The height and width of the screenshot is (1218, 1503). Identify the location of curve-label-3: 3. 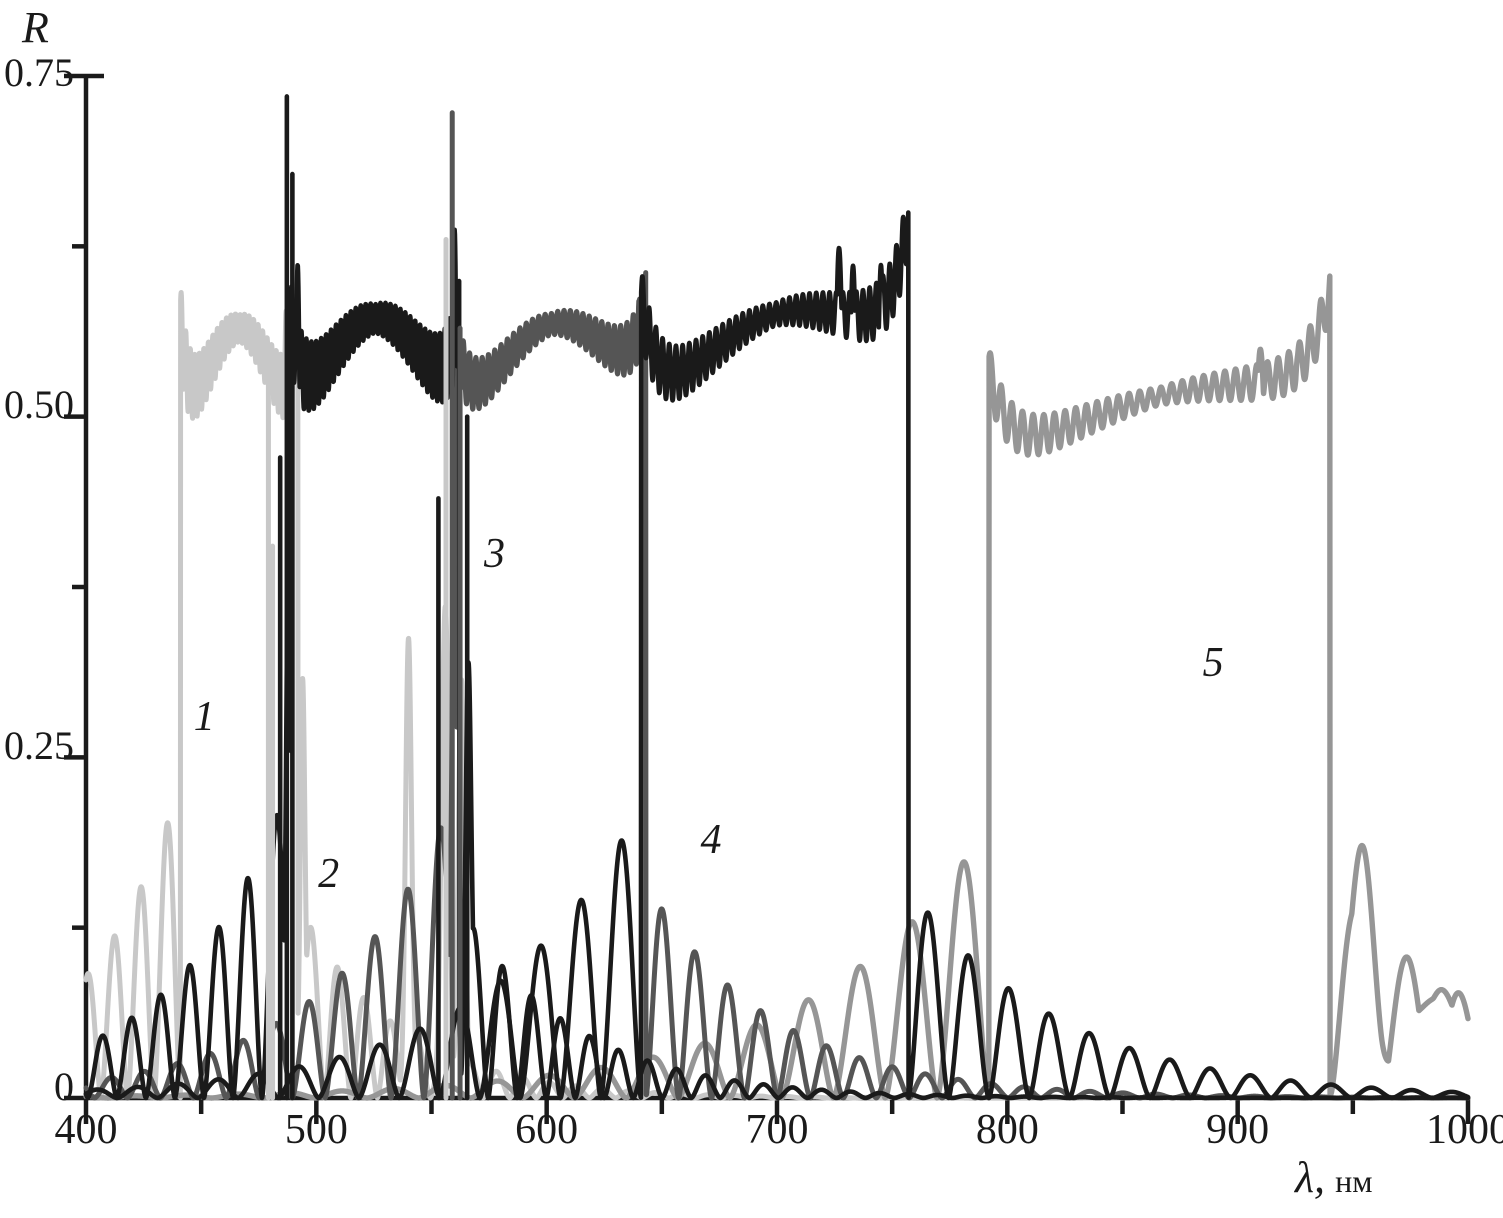
(494, 553).